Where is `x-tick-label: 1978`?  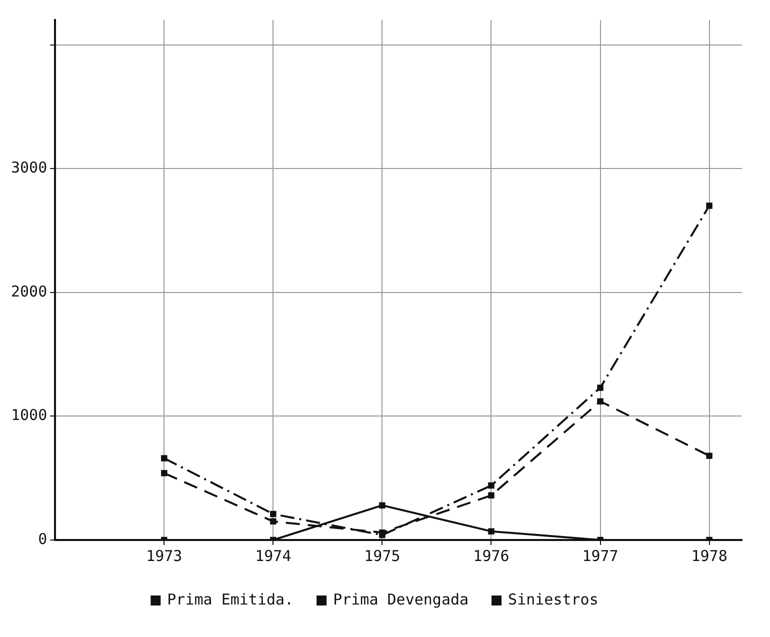 x-tick-label: 1978 is located at coordinates (709, 555).